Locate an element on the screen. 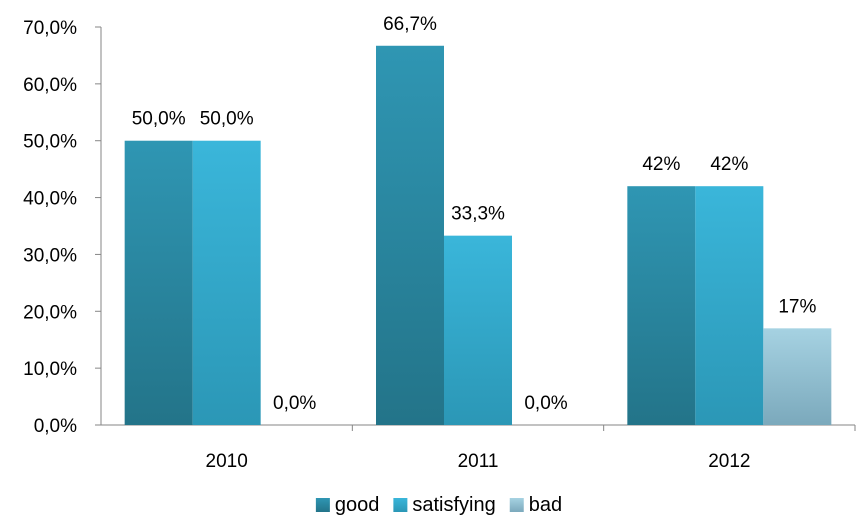  y-tick-label: 70,0% is located at coordinates (50, 28).